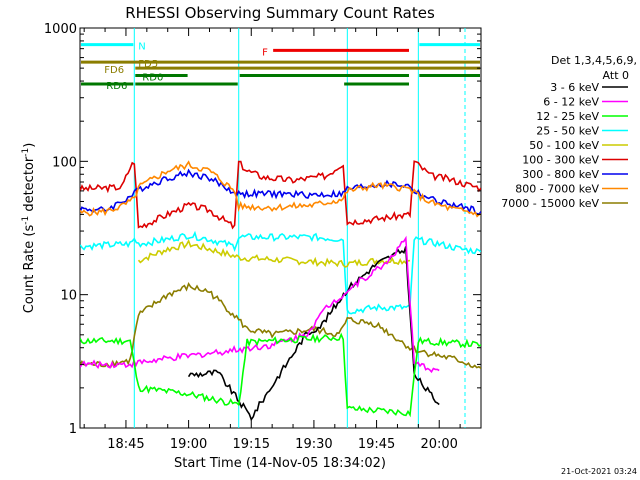  I want to click on y-tick-label-100: 100, so click(64, 162).